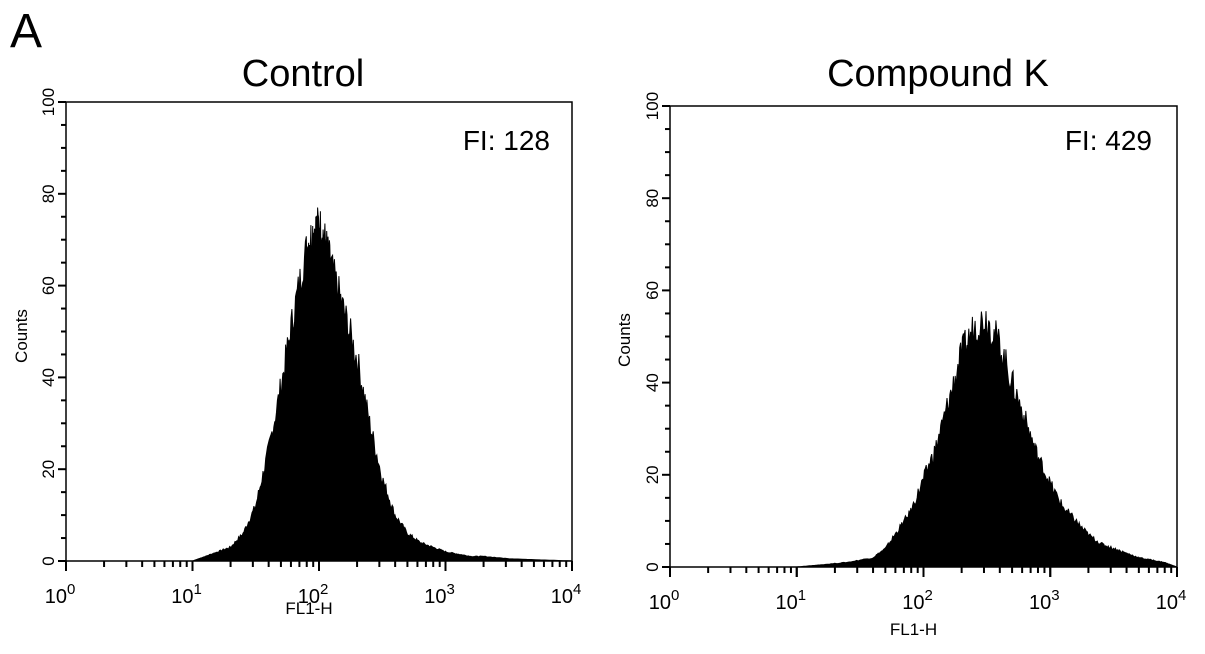 The height and width of the screenshot is (654, 1205). I want to click on fi-annotation: FI: 429, so click(1108, 140).